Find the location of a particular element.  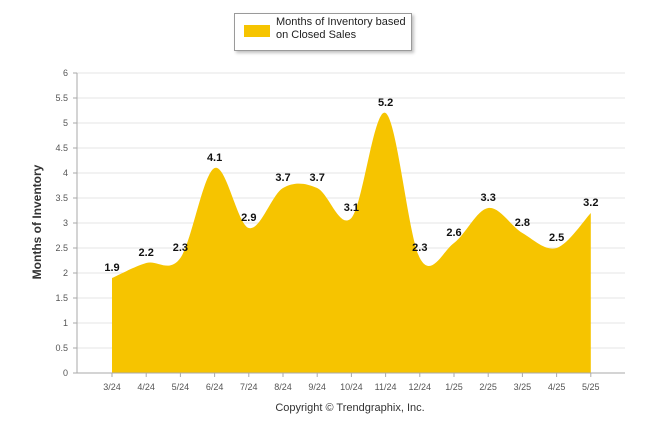

y-tick-label: 1 is located at coordinates (65, 323).